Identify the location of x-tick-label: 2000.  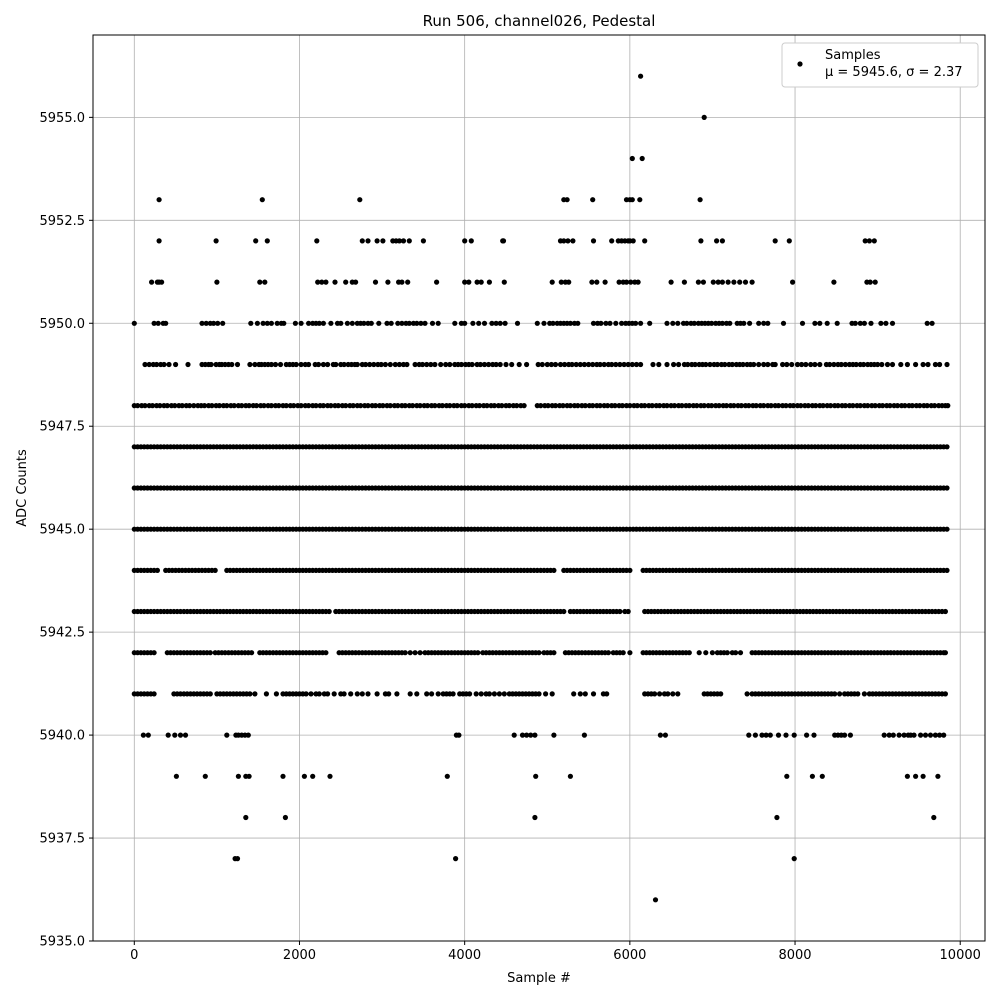
(299, 955).